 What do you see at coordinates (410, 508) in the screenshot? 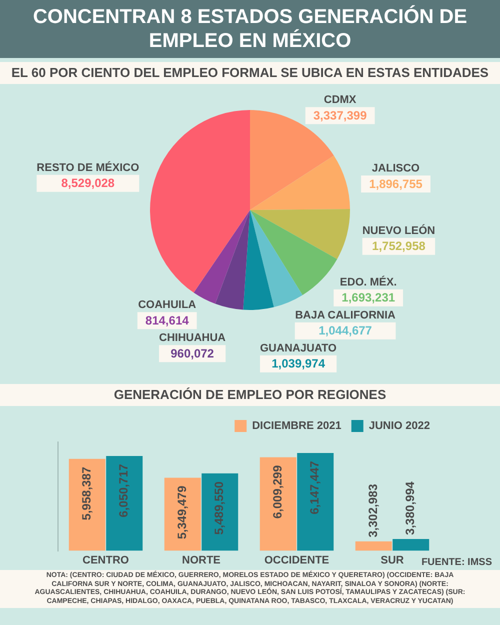
I see `data-label: 3,380,994` at bounding box center [410, 508].